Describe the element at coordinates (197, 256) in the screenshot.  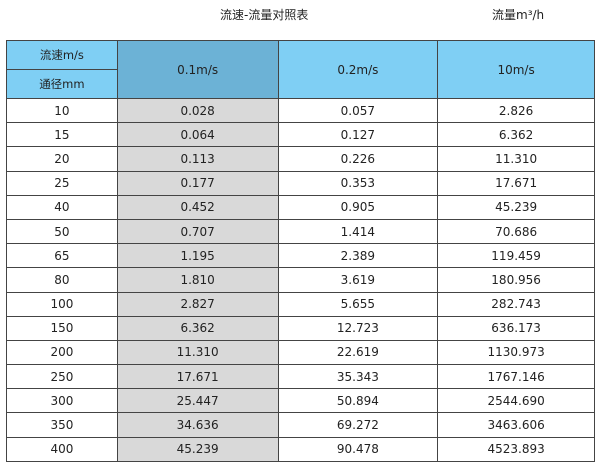
I see `flow-cell: 1.195` at that location.